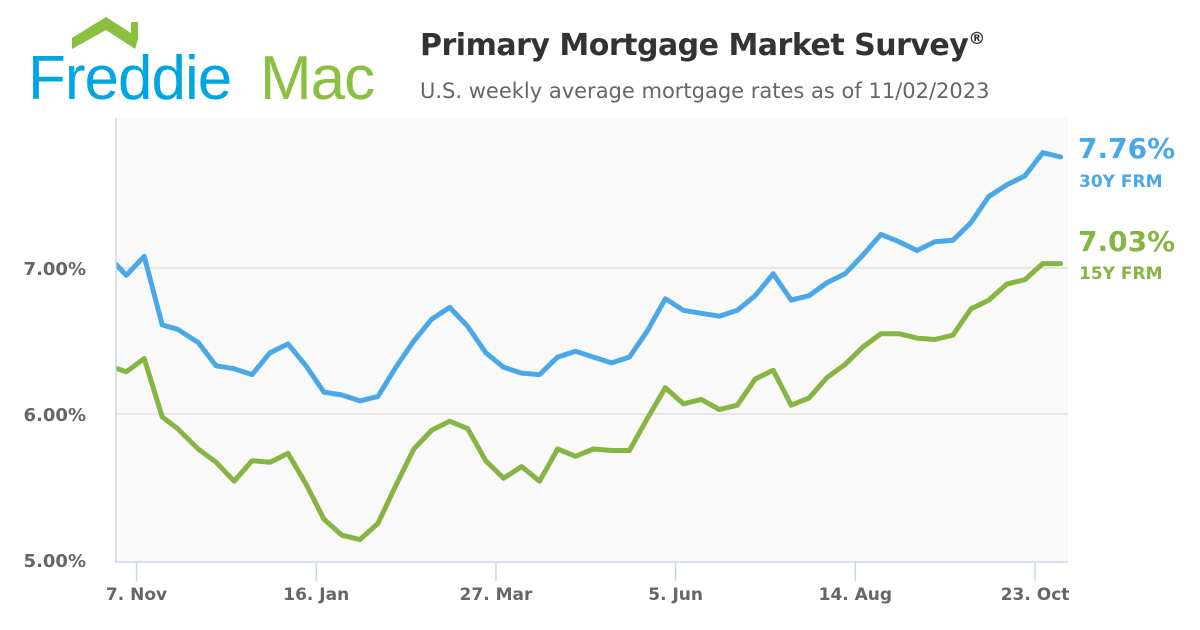 The image size is (1200, 630). I want to click on 15y-rate-value: 7.03%, so click(1127, 241).